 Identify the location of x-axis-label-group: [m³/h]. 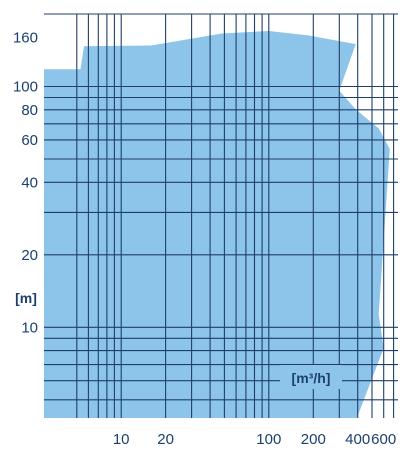
(311, 377).